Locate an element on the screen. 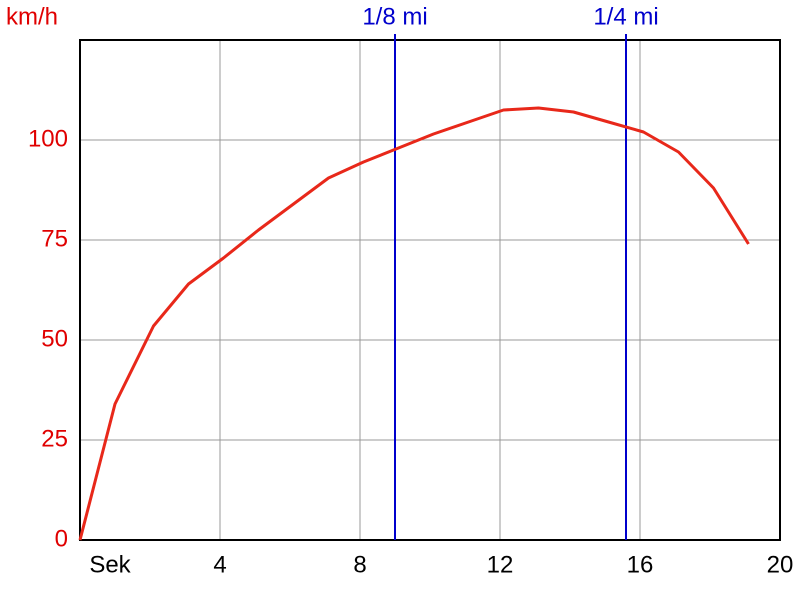 This screenshot has width=800, height=600. distance-marker-label: 1/4 mi is located at coordinates (625, 16).